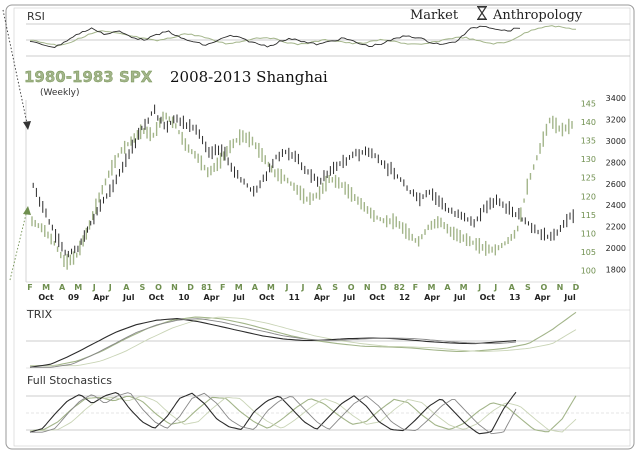 This screenshot has height=454, width=640. What do you see at coordinates (207, 287) in the screenshot?
I see `x-tick-spx: 81` at bounding box center [207, 287].